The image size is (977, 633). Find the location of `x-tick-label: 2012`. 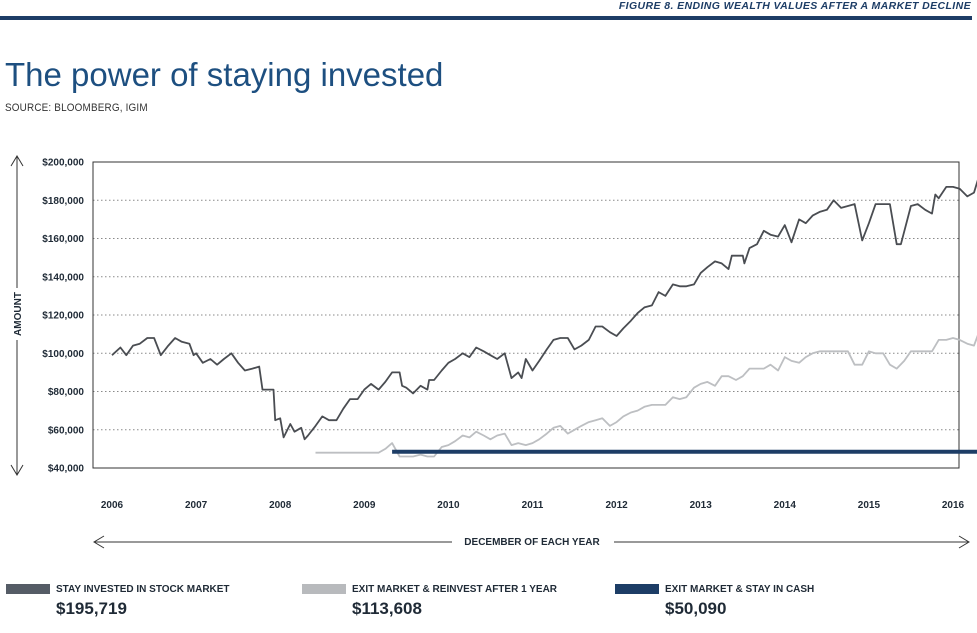

x-tick-label: 2012 is located at coordinates (616, 505).